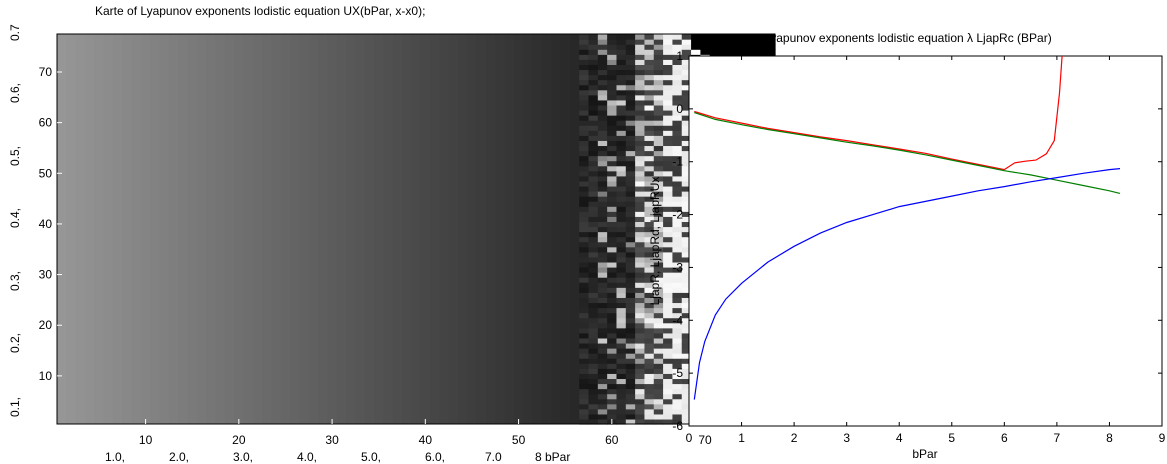 This screenshot has height=464, width=1167. I want to click on line-x-tick-label: 8, so click(1109, 438).